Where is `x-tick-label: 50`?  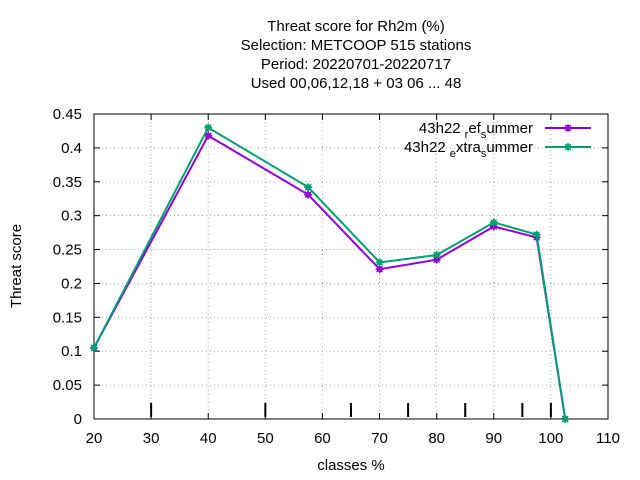 x-tick-label: 50 is located at coordinates (265, 438).